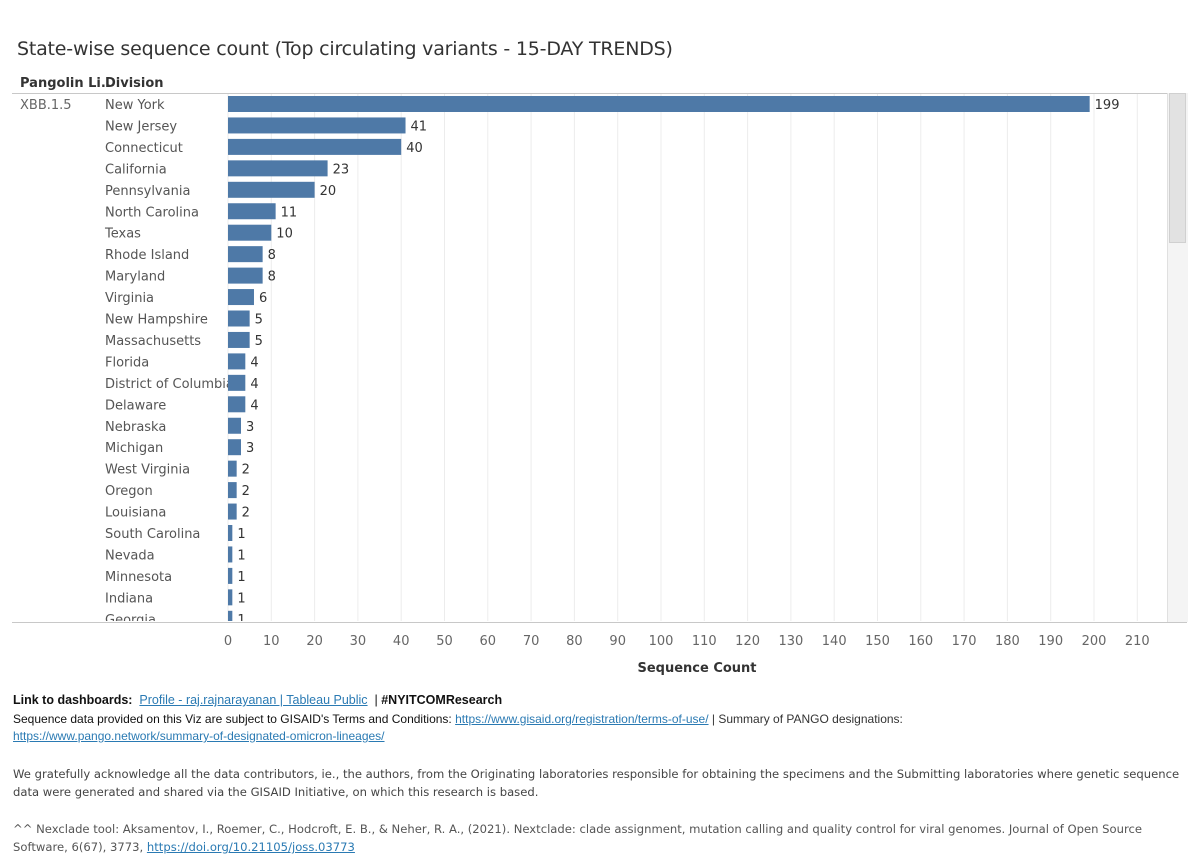 Image resolution: width=1200 pixels, height=868 pixels. What do you see at coordinates (250, 847) in the screenshot?
I see `nextclade-link: https://doi.org/10.21105/joss.03773` at bounding box center [250, 847].